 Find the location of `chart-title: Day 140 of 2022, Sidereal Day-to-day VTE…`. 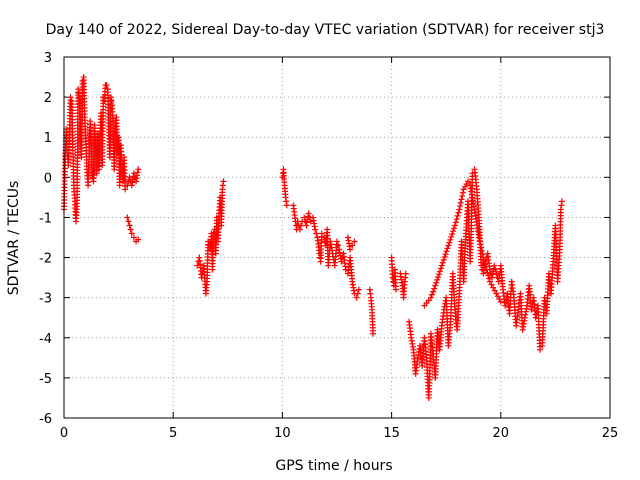

chart-title: Day 140 of 2022, Sidereal Day-to-day VTE… is located at coordinates (325, 30).